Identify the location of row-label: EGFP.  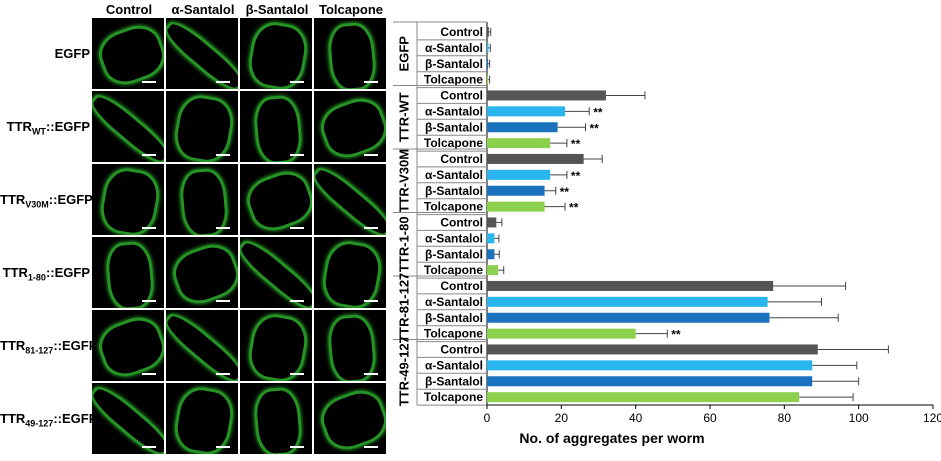
(72, 53).